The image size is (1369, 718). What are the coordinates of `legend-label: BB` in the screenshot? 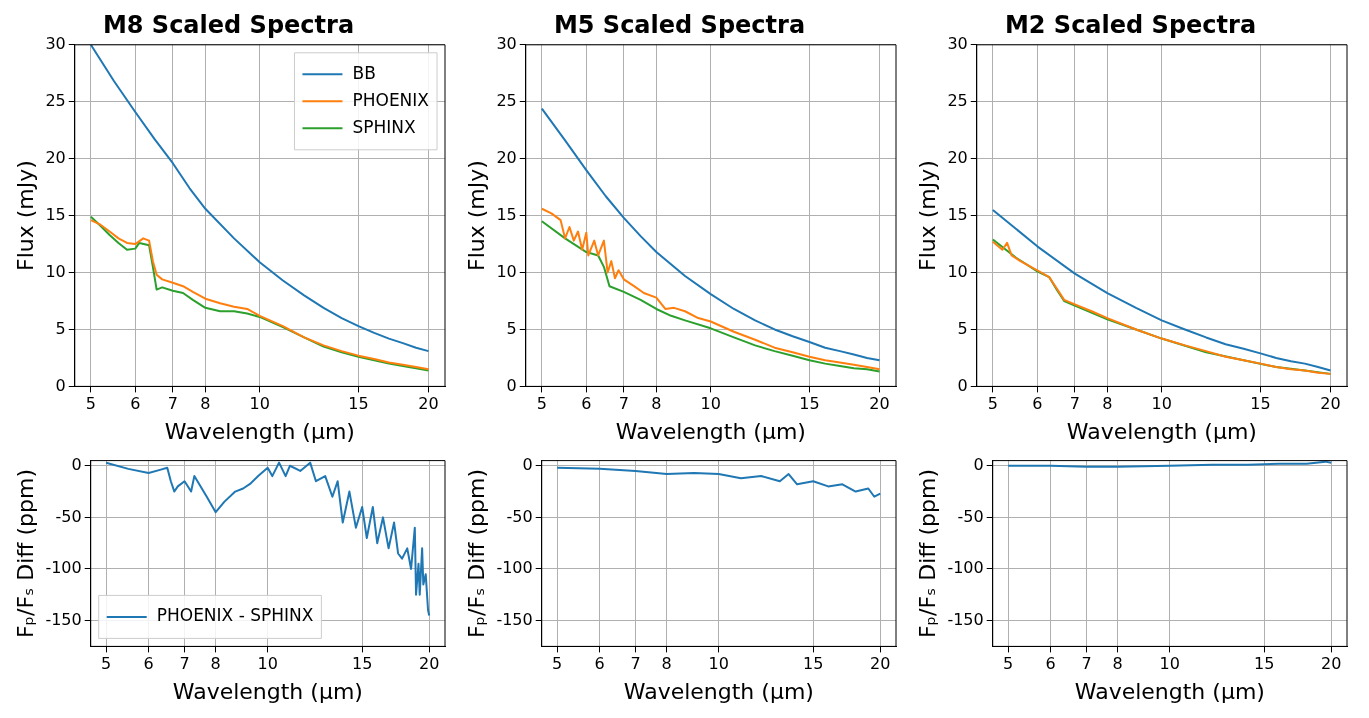 It's located at (364, 72).